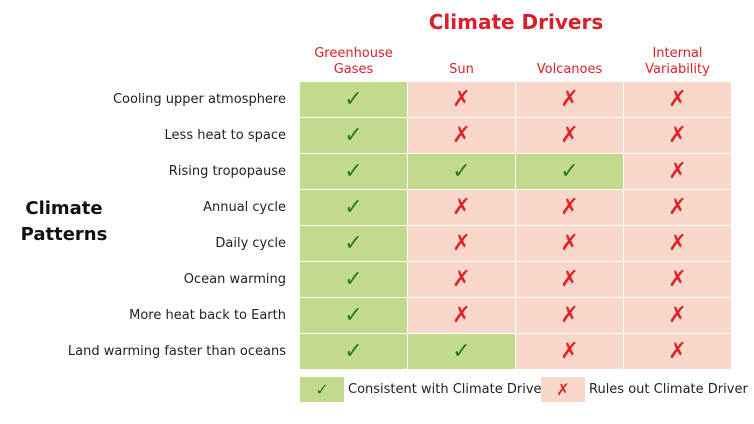 This screenshot has height=424, width=754. What do you see at coordinates (176, 351) in the screenshot?
I see `row-label: Land warming faster than oceans` at bounding box center [176, 351].